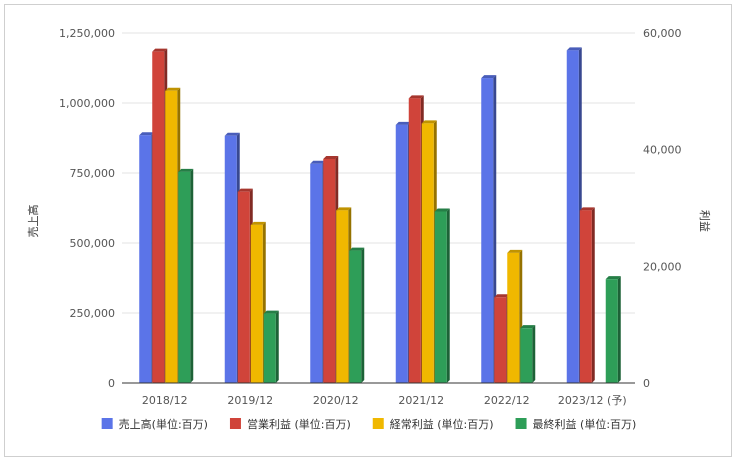 Image resolution: width=738 pixels, height=463 pixels. What do you see at coordinates (33, 221) in the screenshot?
I see `left-axis-title: 売上高` at bounding box center [33, 221].